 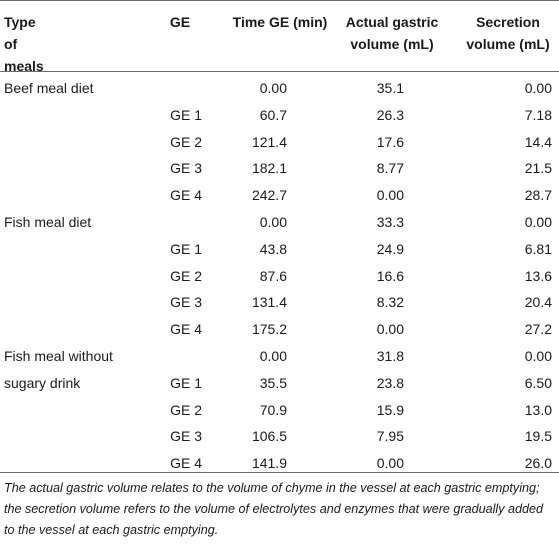 What do you see at coordinates (538, 114) in the screenshot?
I see `cell-secretion: 7.18` at bounding box center [538, 114].